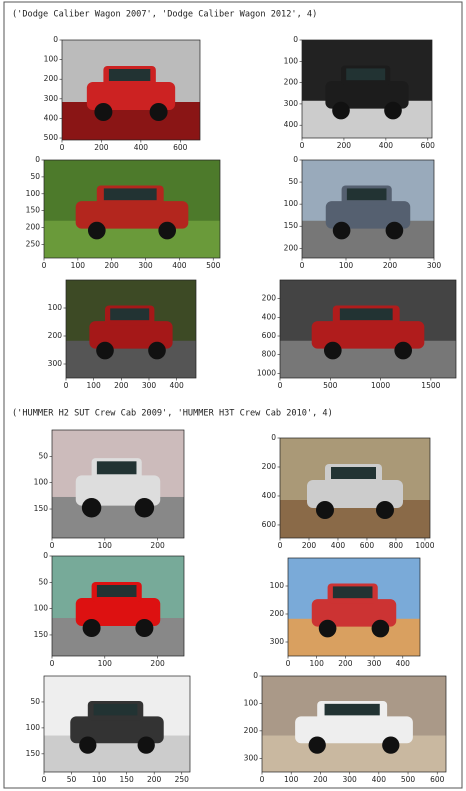 The image size is (466, 791). What do you see at coordinates (33, 243) in the screenshot?
I see `y-tick-label: 250` at bounding box center [33, 243].